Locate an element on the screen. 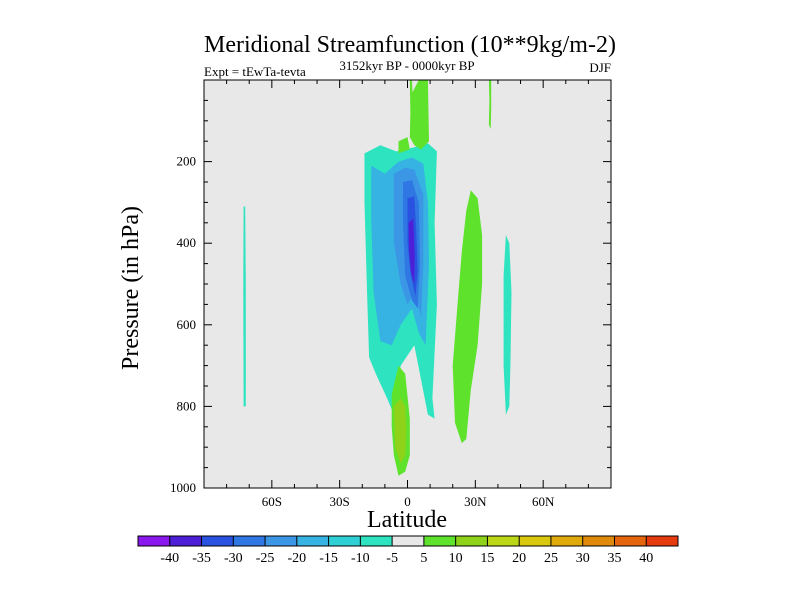 This screenshot has height=600, width=800. x-tick-label: 30S is located at coordinates (340, 501).